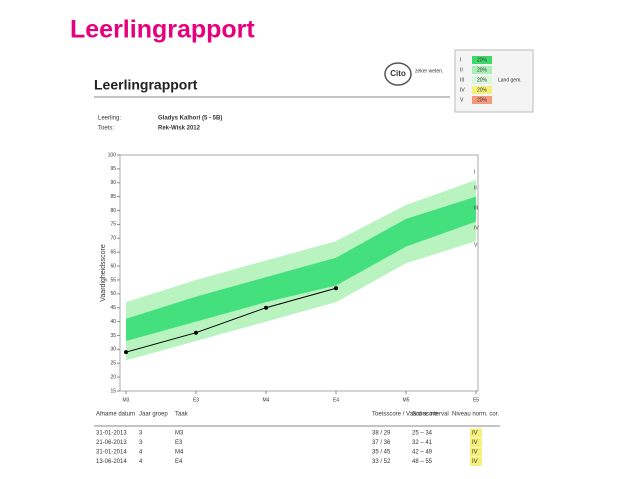 This screenshot has width=638, height=479. I want to click on table-cell: E3, so click(179, 443).